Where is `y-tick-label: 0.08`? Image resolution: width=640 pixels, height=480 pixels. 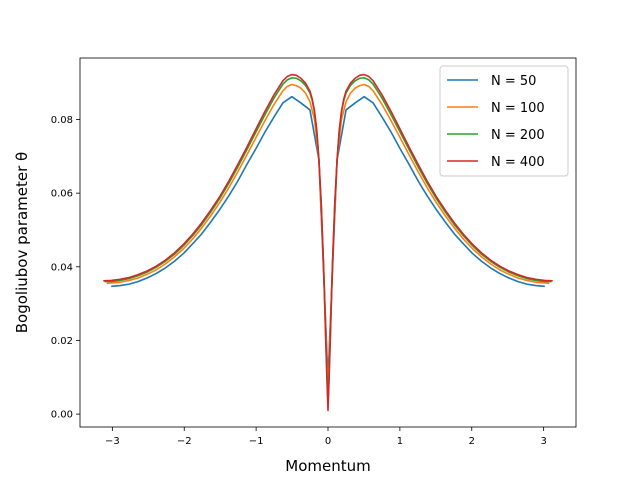
y-tick-label: 0.08 is located at coordinates (62, 120).